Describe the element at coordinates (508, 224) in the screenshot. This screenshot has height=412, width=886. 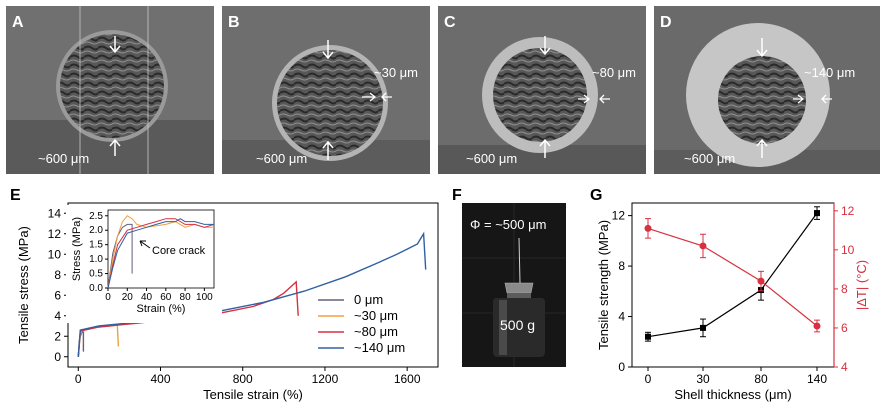
I see `fiber-diameter: Φ = ~500 μm` at that location.